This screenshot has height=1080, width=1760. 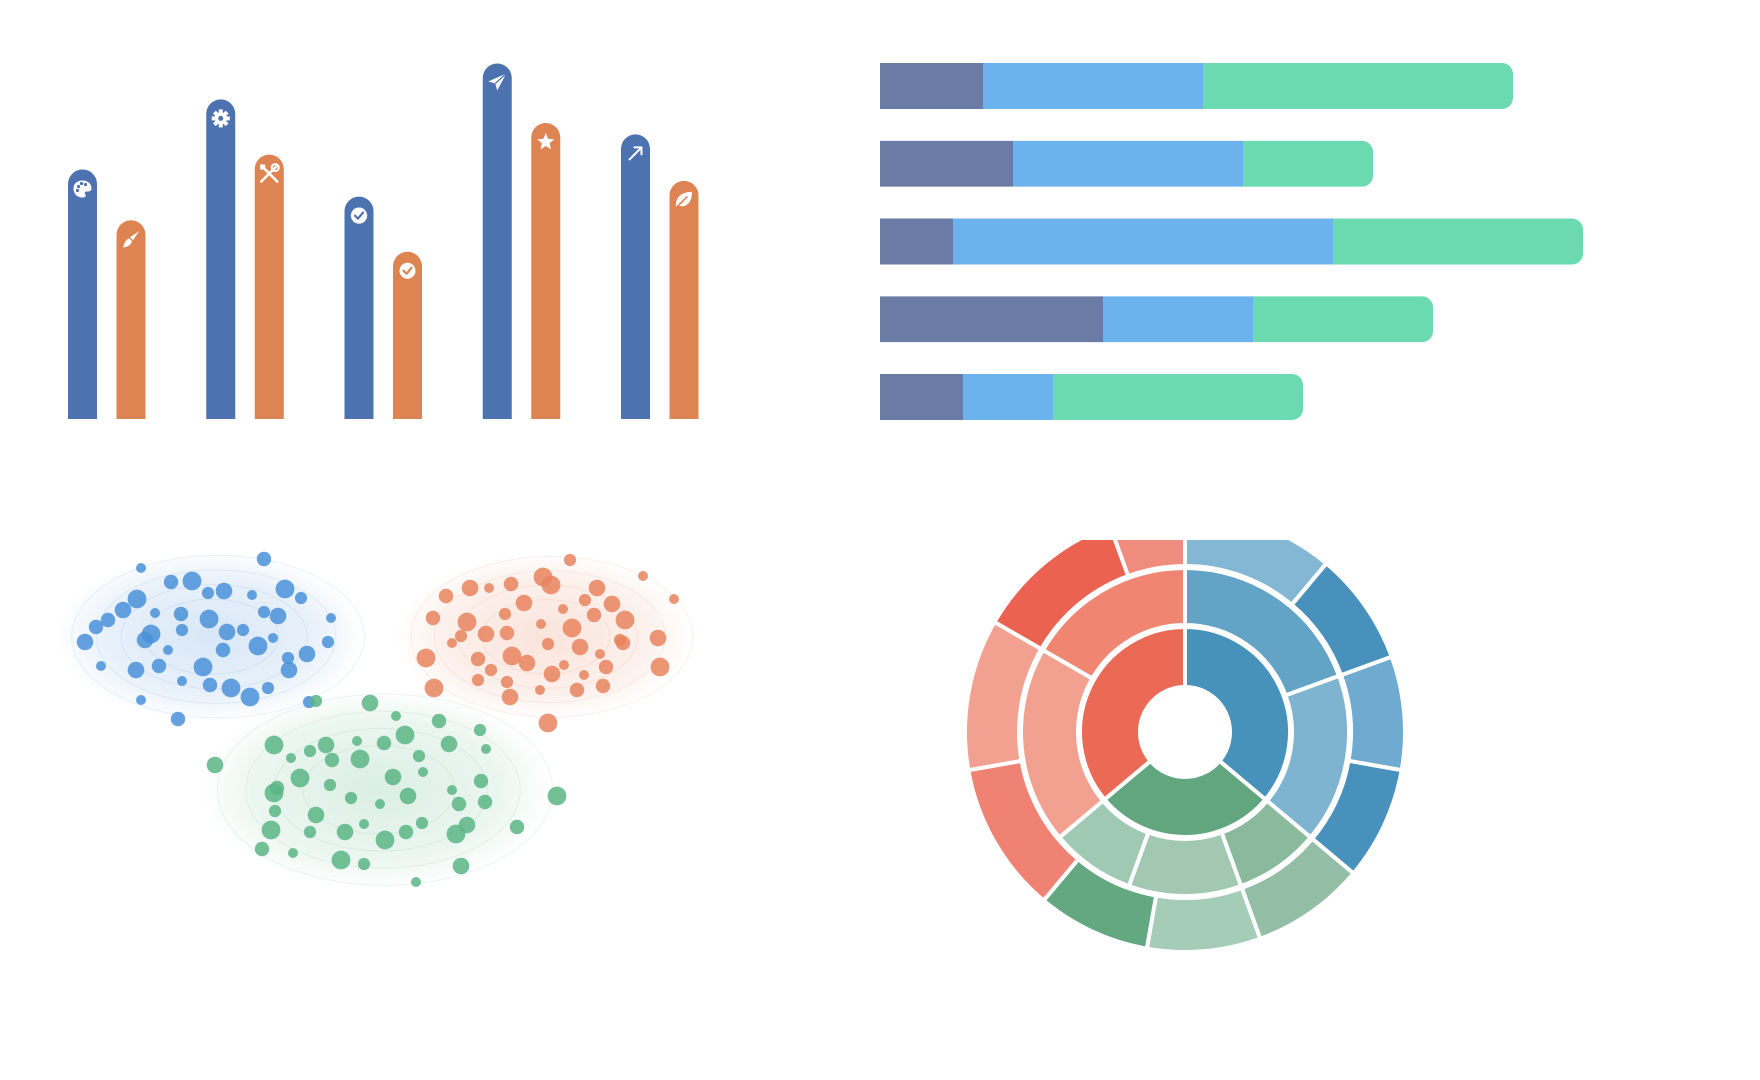 I want to click on stacked-hbar-chart-svg, so click(x=1231, y=241).